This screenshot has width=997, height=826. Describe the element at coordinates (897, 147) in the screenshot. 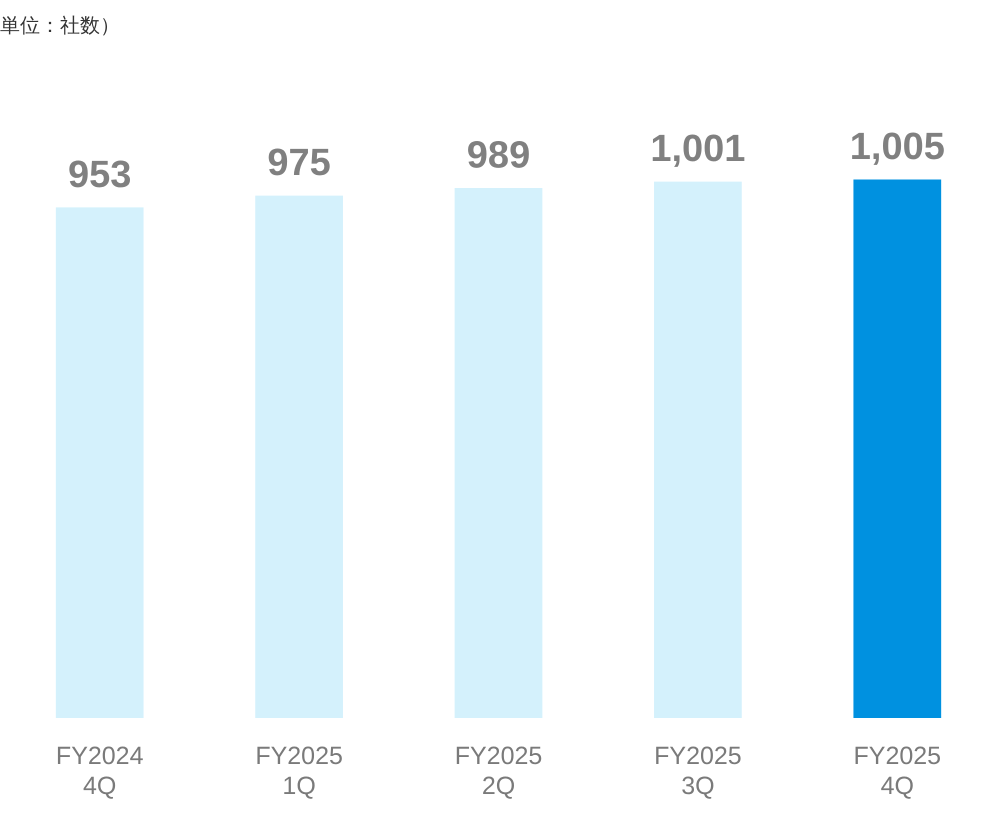

I see `data-label: 1,005` at that location.